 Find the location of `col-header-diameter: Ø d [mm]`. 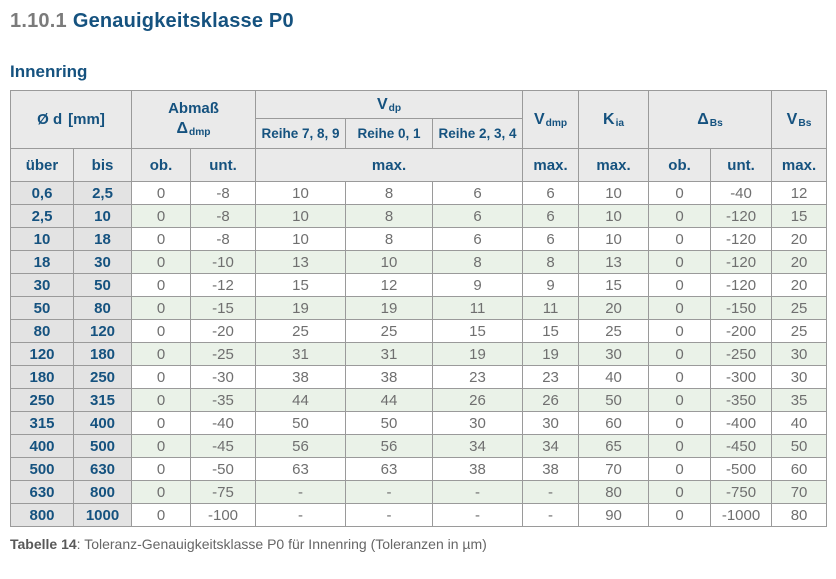

col-header-diameter: Ø d [mm] is located at coordinates (71, 119).